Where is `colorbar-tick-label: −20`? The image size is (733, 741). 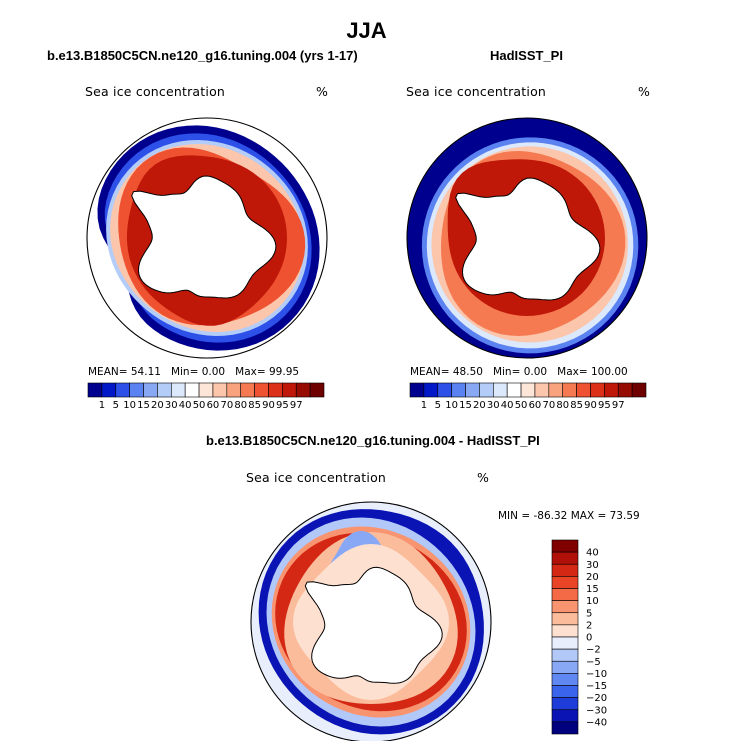
colorbar-tick-label: −20 is located at coordinates (596, 698).